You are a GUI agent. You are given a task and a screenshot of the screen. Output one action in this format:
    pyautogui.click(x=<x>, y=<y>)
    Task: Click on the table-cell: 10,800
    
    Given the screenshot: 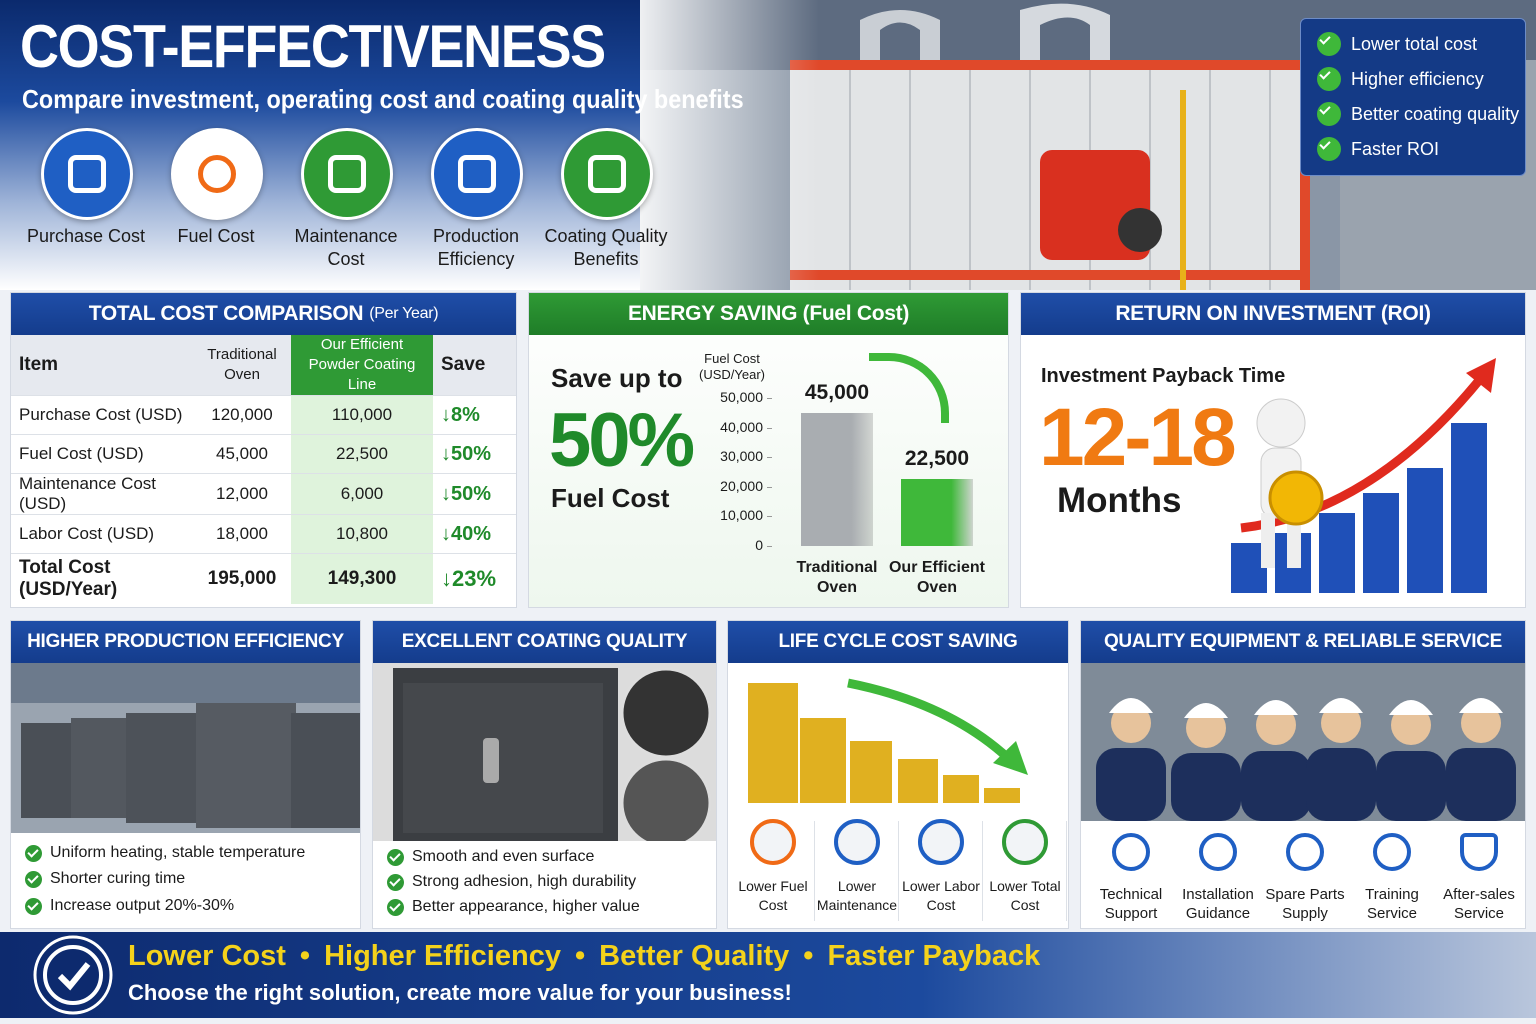 What is the action you would take?
    pyautogui.click(x=362, y=534)
    